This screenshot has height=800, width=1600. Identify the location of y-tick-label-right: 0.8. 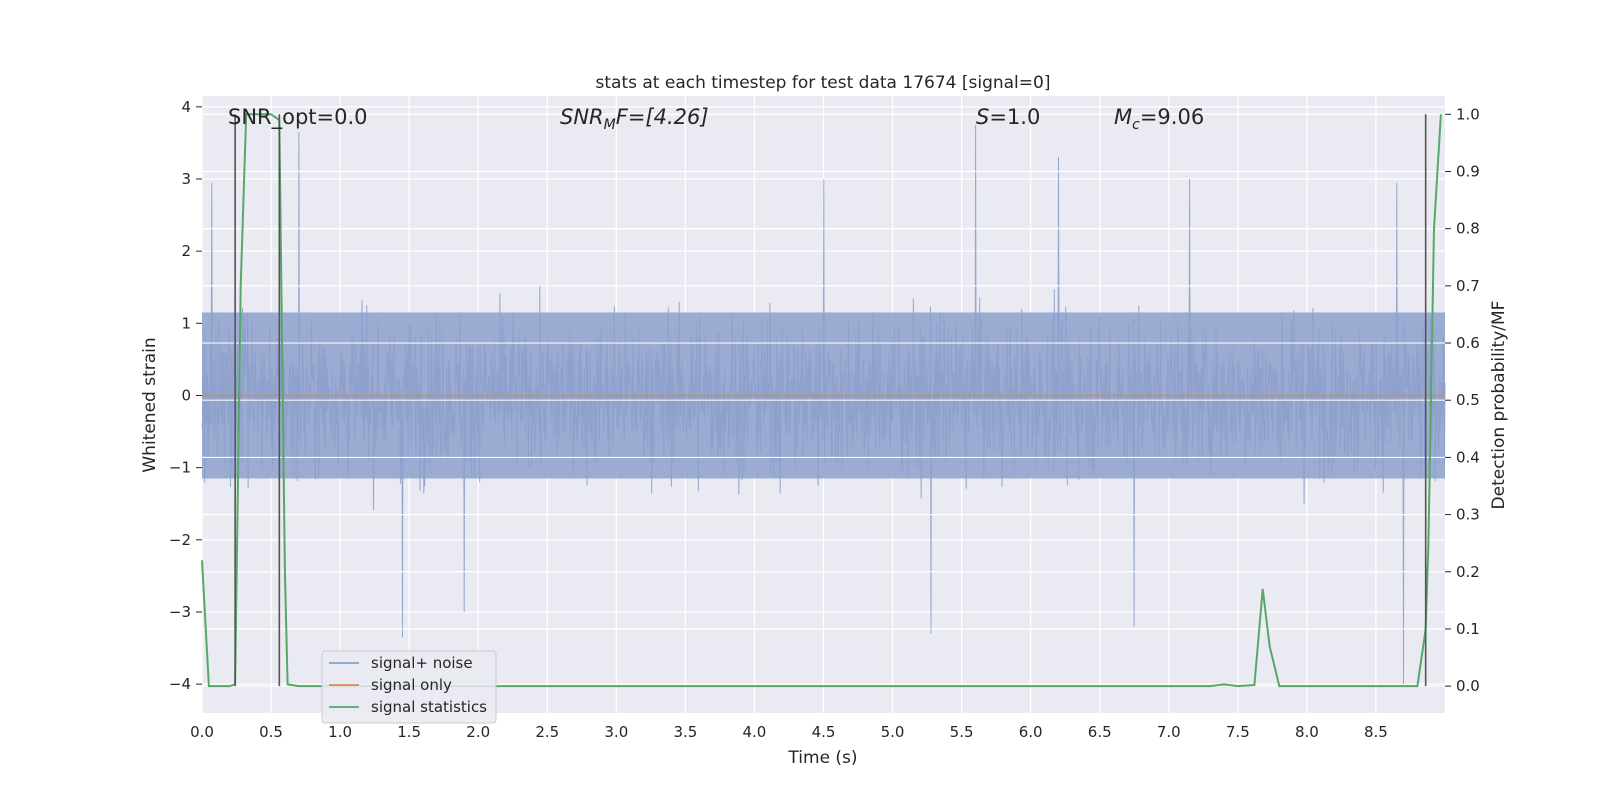
(1468, 229).